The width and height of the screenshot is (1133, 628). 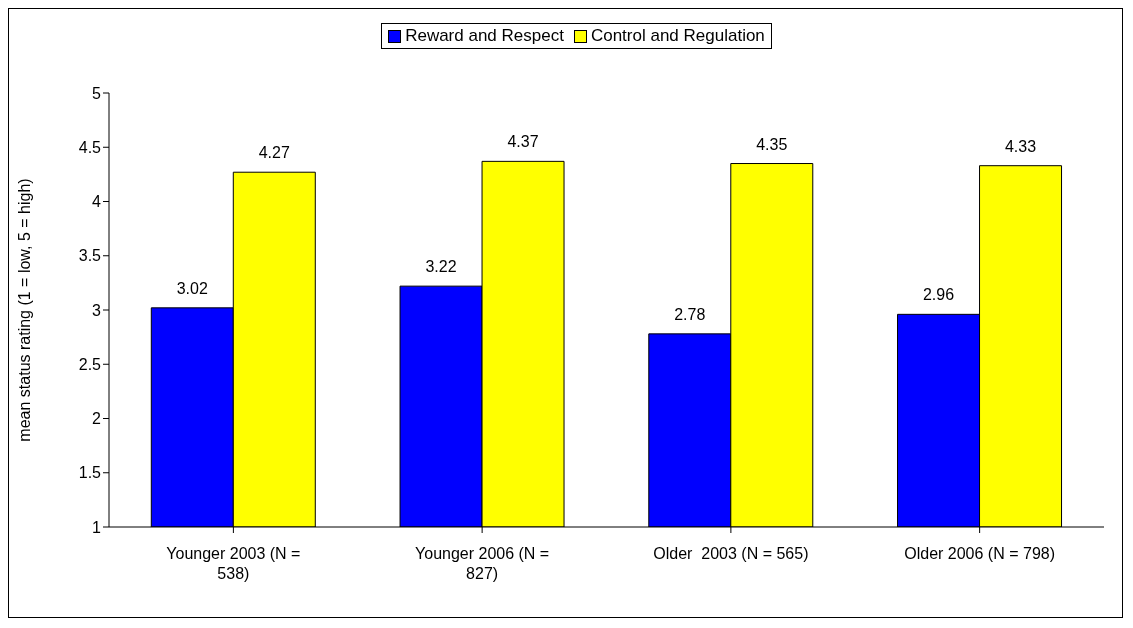 I want to click on y-tick-label: 2, so click(x=97, y=419).